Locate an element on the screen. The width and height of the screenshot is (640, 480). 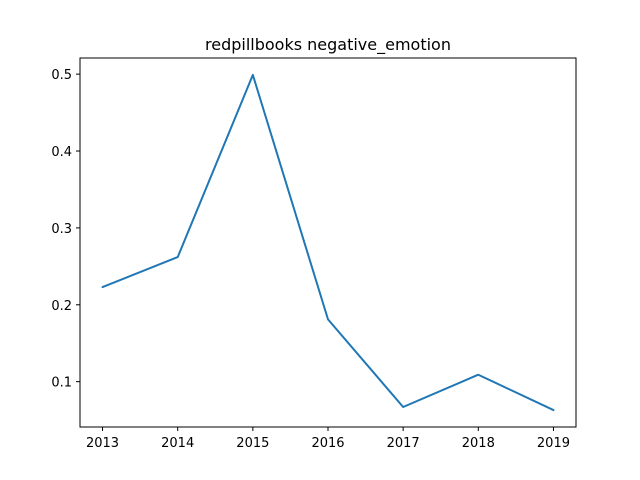
x-axis: 2013 2014 2015 2016 2017 2018 2019 is located at coordinates (328, 439).